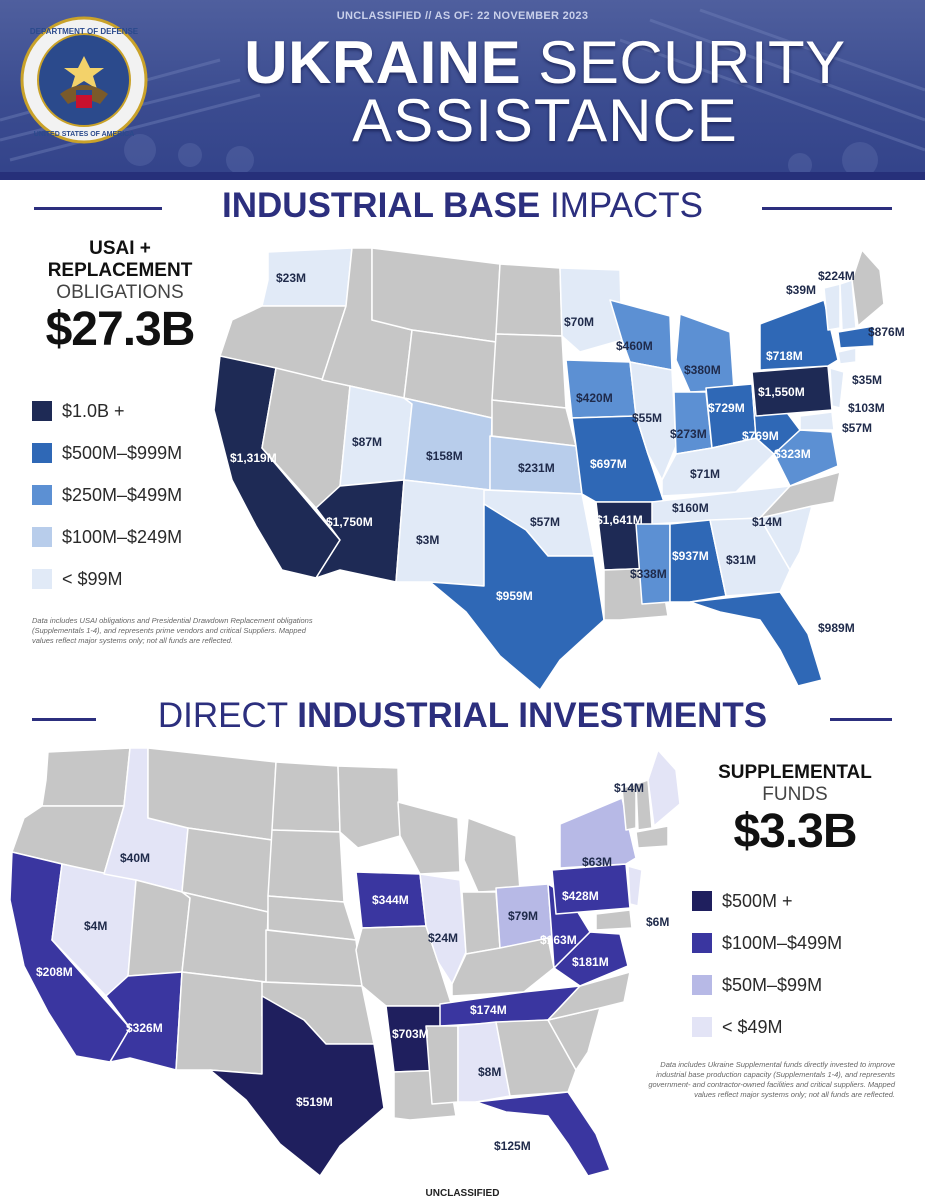 The height and width of the screenshot is (1200, 925). I want to click on state2-wi, so click(429, 838).